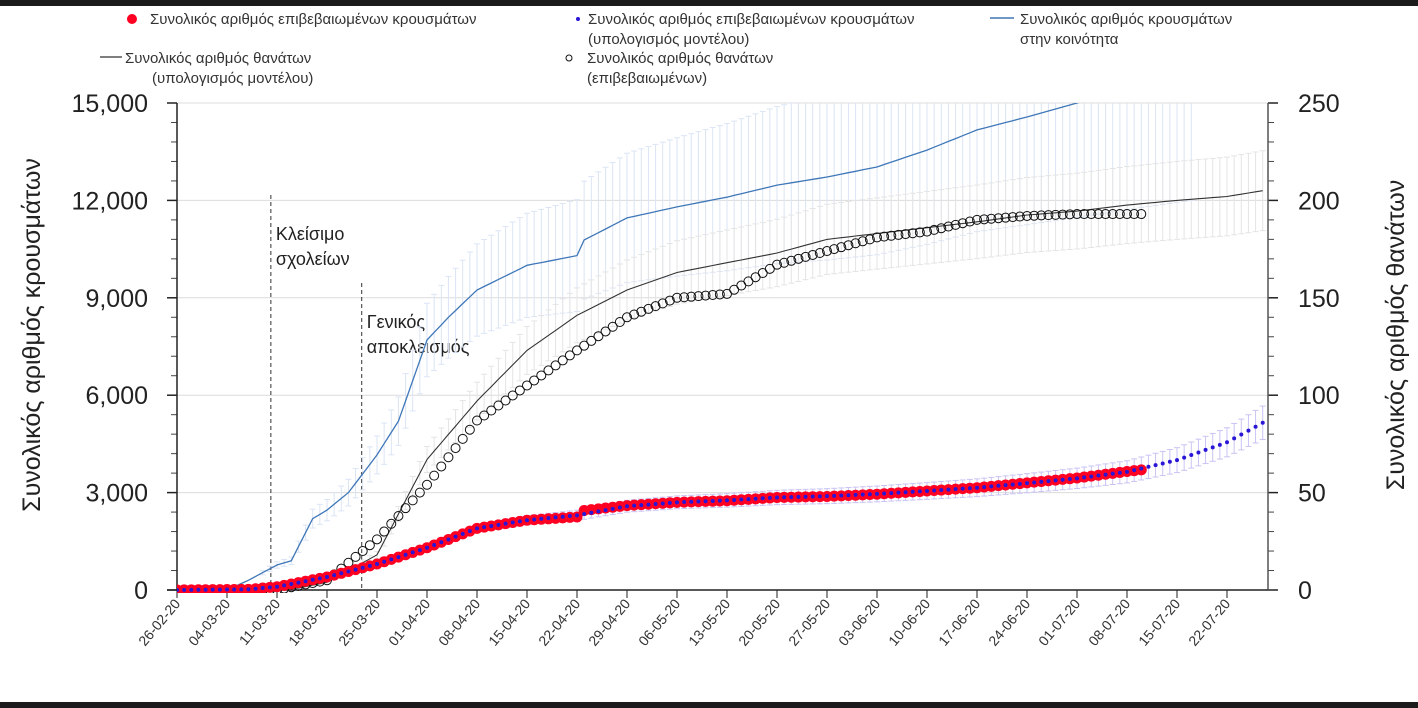  What do you see at coordinates (647, 78) in the screenshot?
I see `legend-label-deaths-2: (επιβεβαιωμένων)` at bounding box center [647, 78].